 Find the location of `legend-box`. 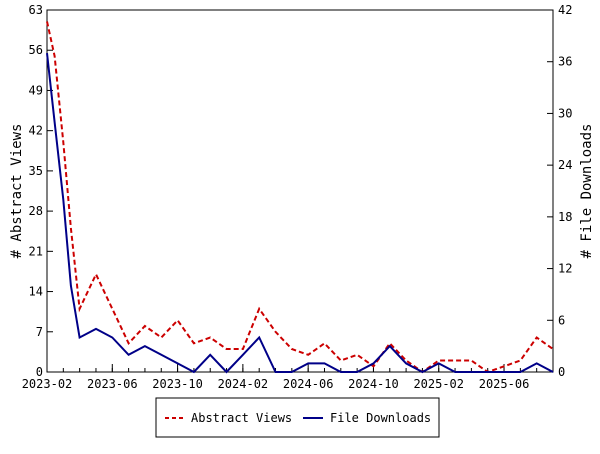

legend-box is located at coordinates (297, 417).